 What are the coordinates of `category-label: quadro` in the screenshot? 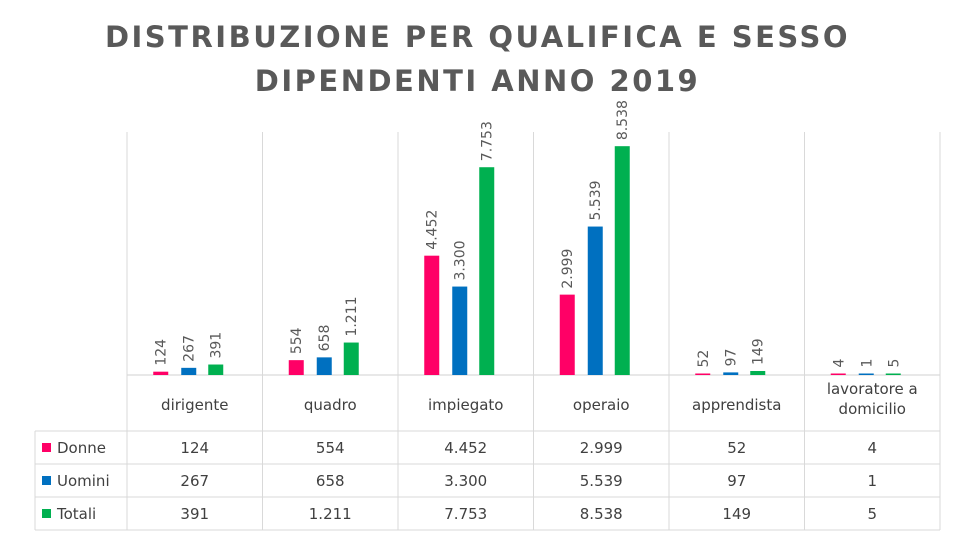 It's located at (330, 405).